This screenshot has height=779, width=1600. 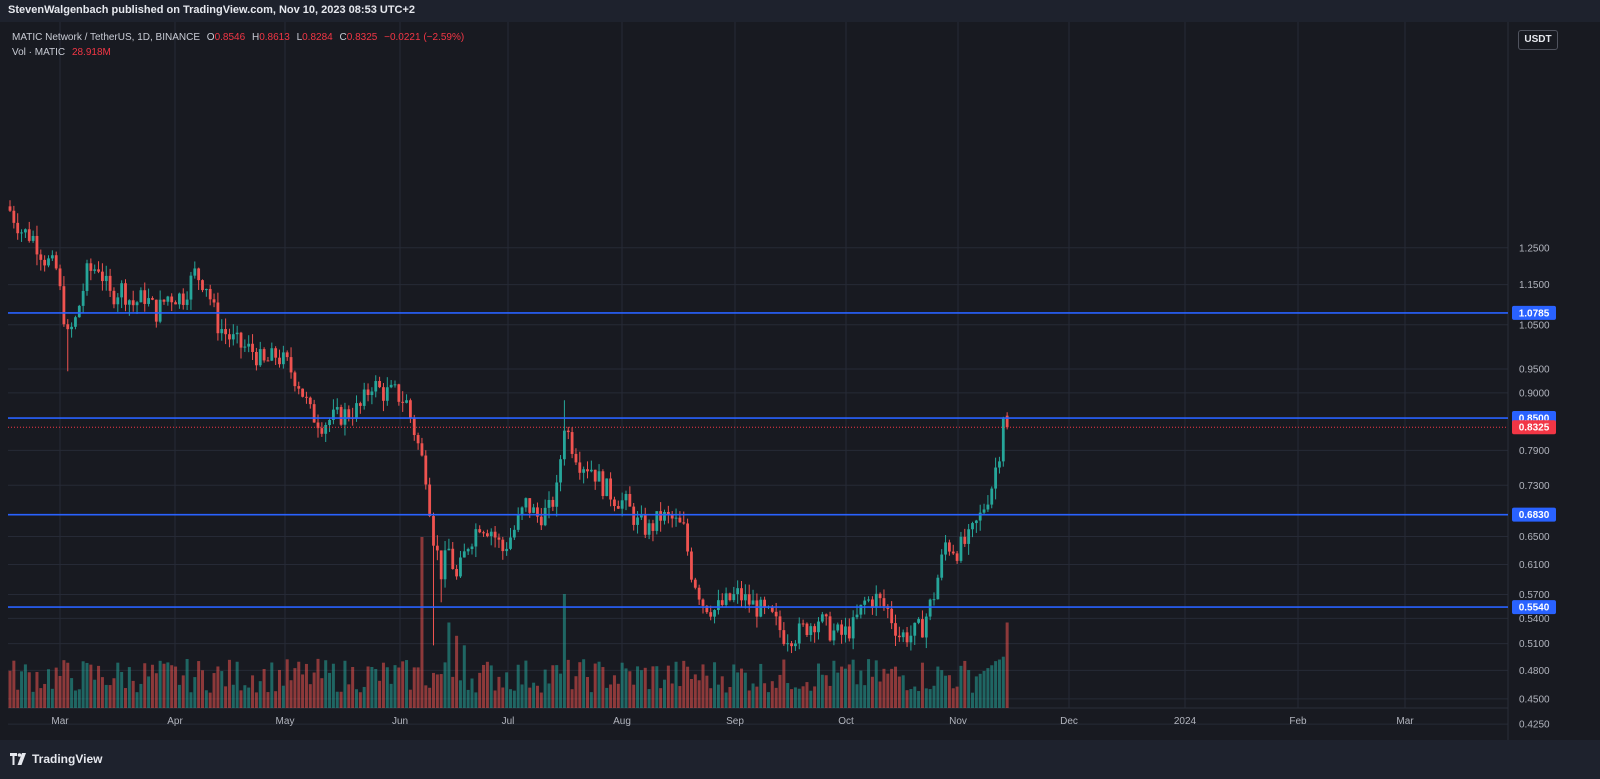 What do you see at coordinates (958, 721) in the screenshot?
I see `time-tick-label: Nov` at bounding box center [958, 721].